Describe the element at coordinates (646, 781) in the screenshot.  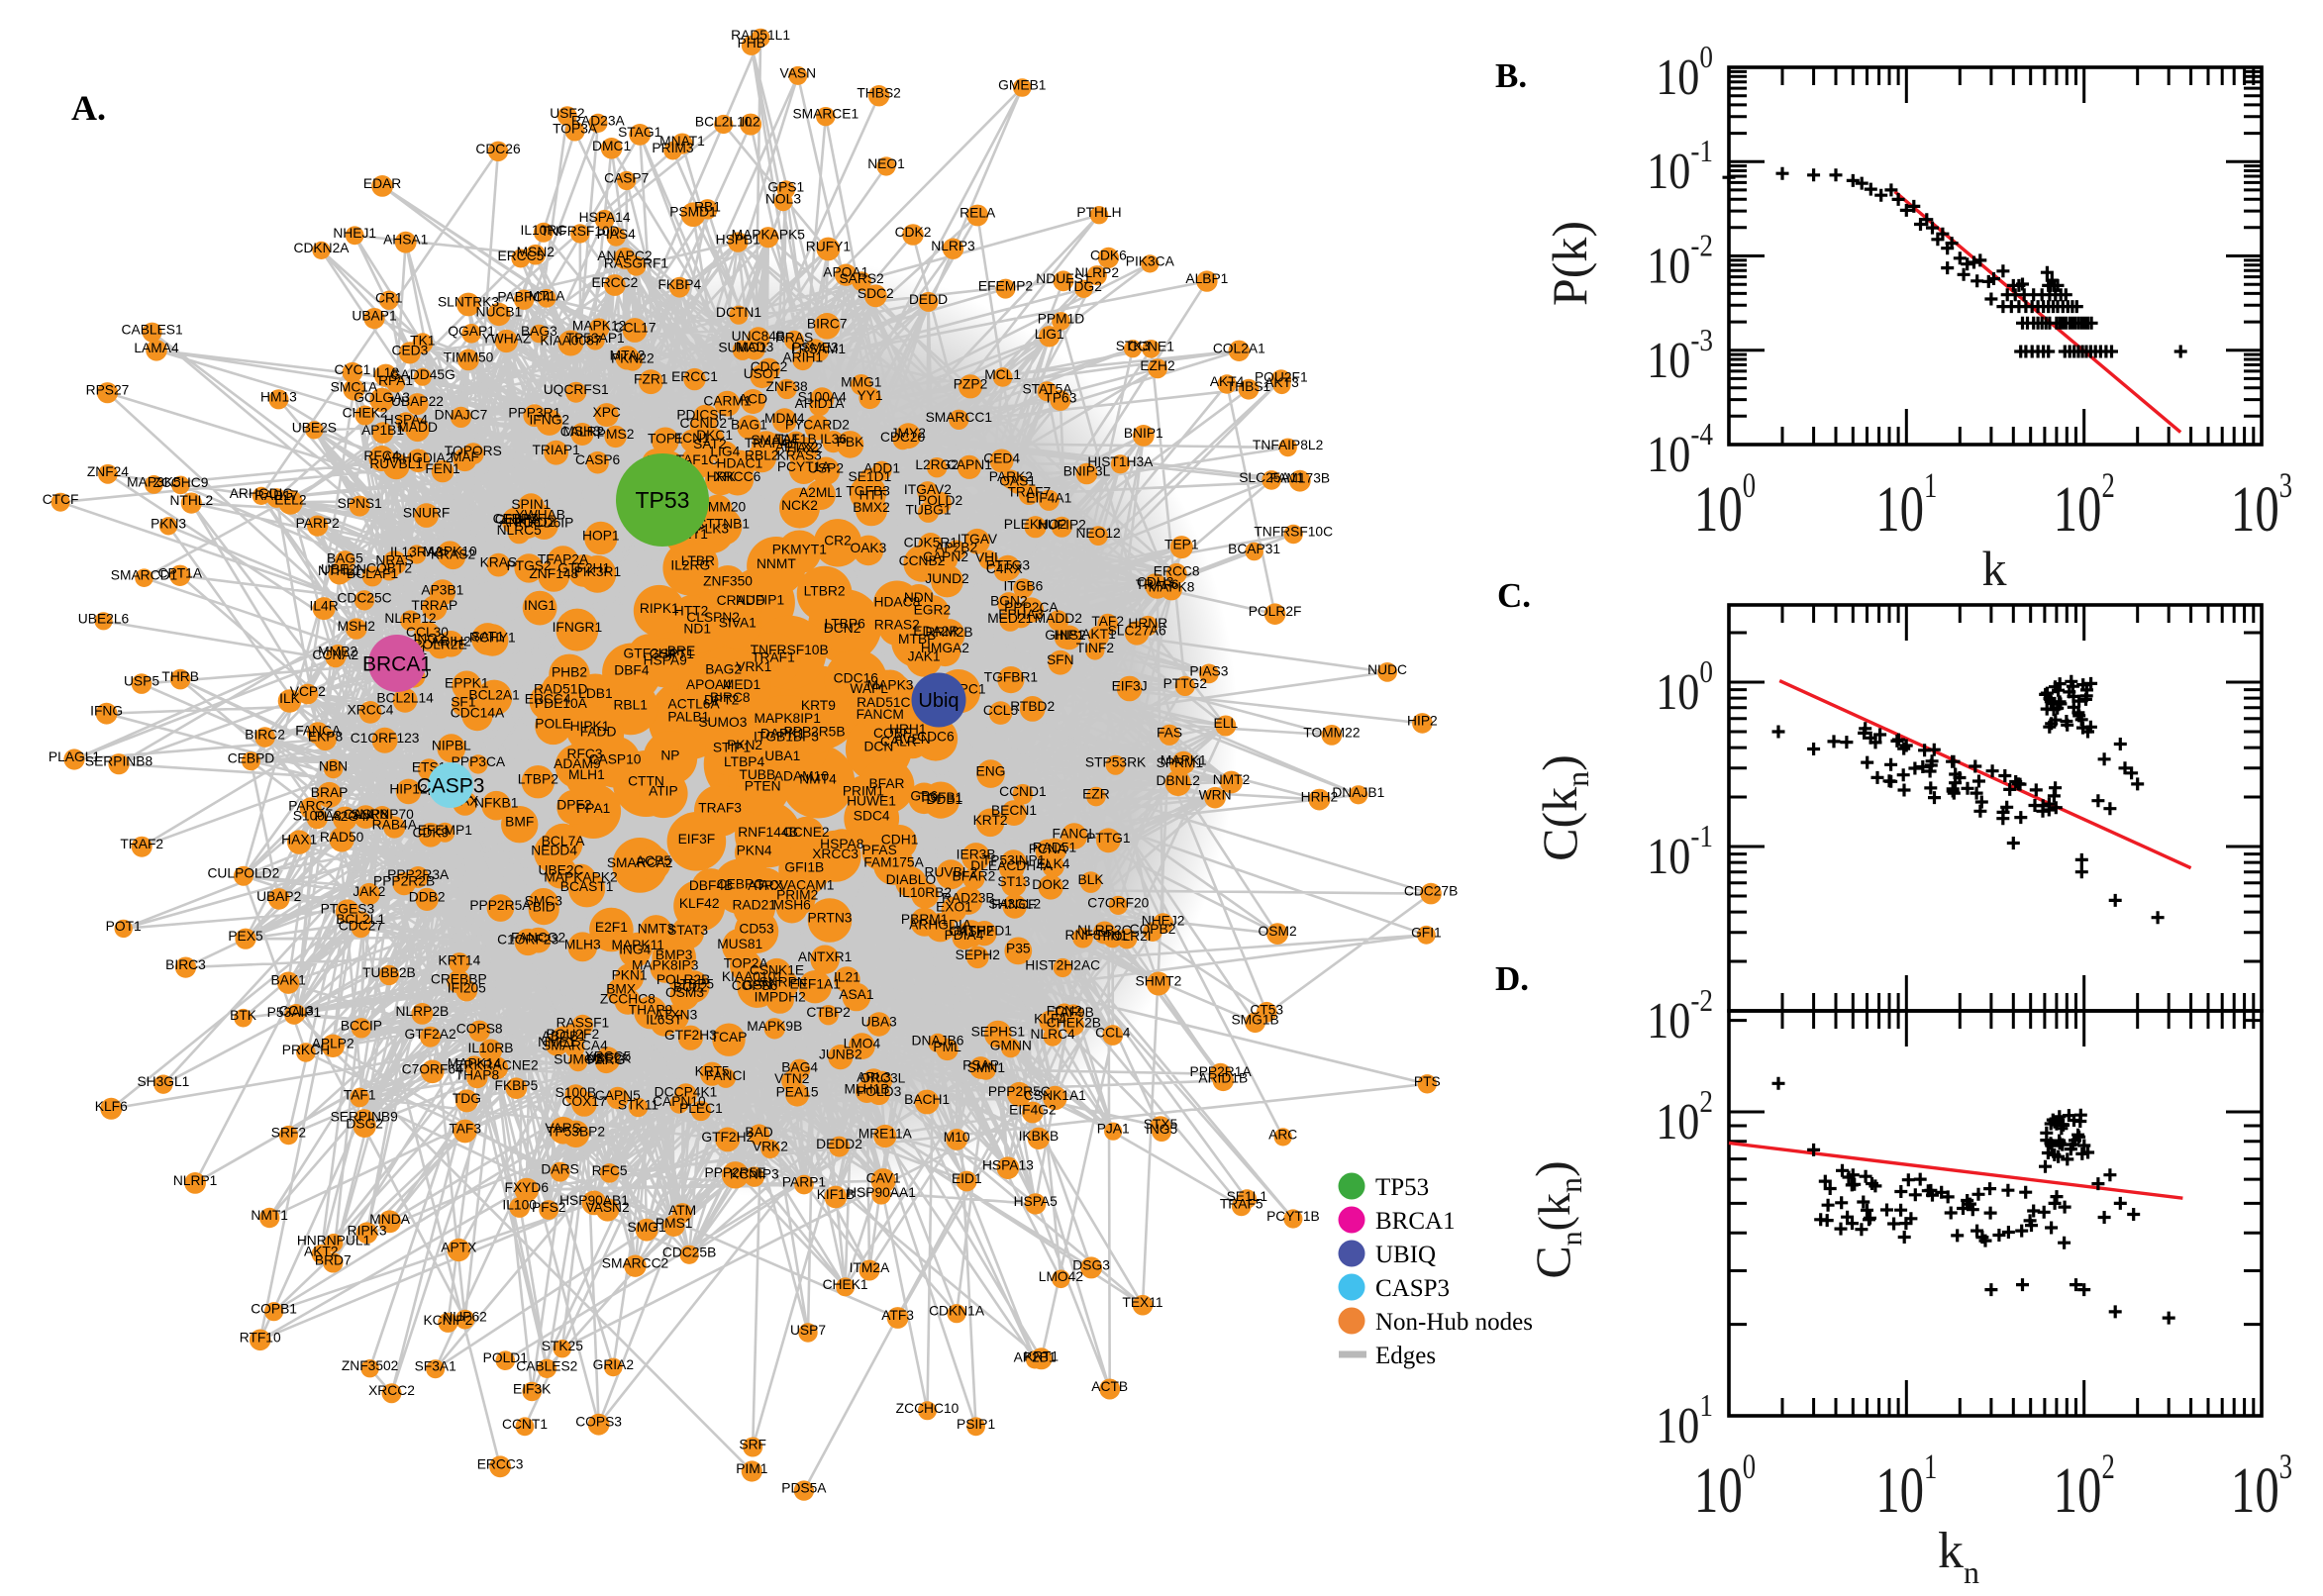
I see `svg-text: CTTN` at that location.